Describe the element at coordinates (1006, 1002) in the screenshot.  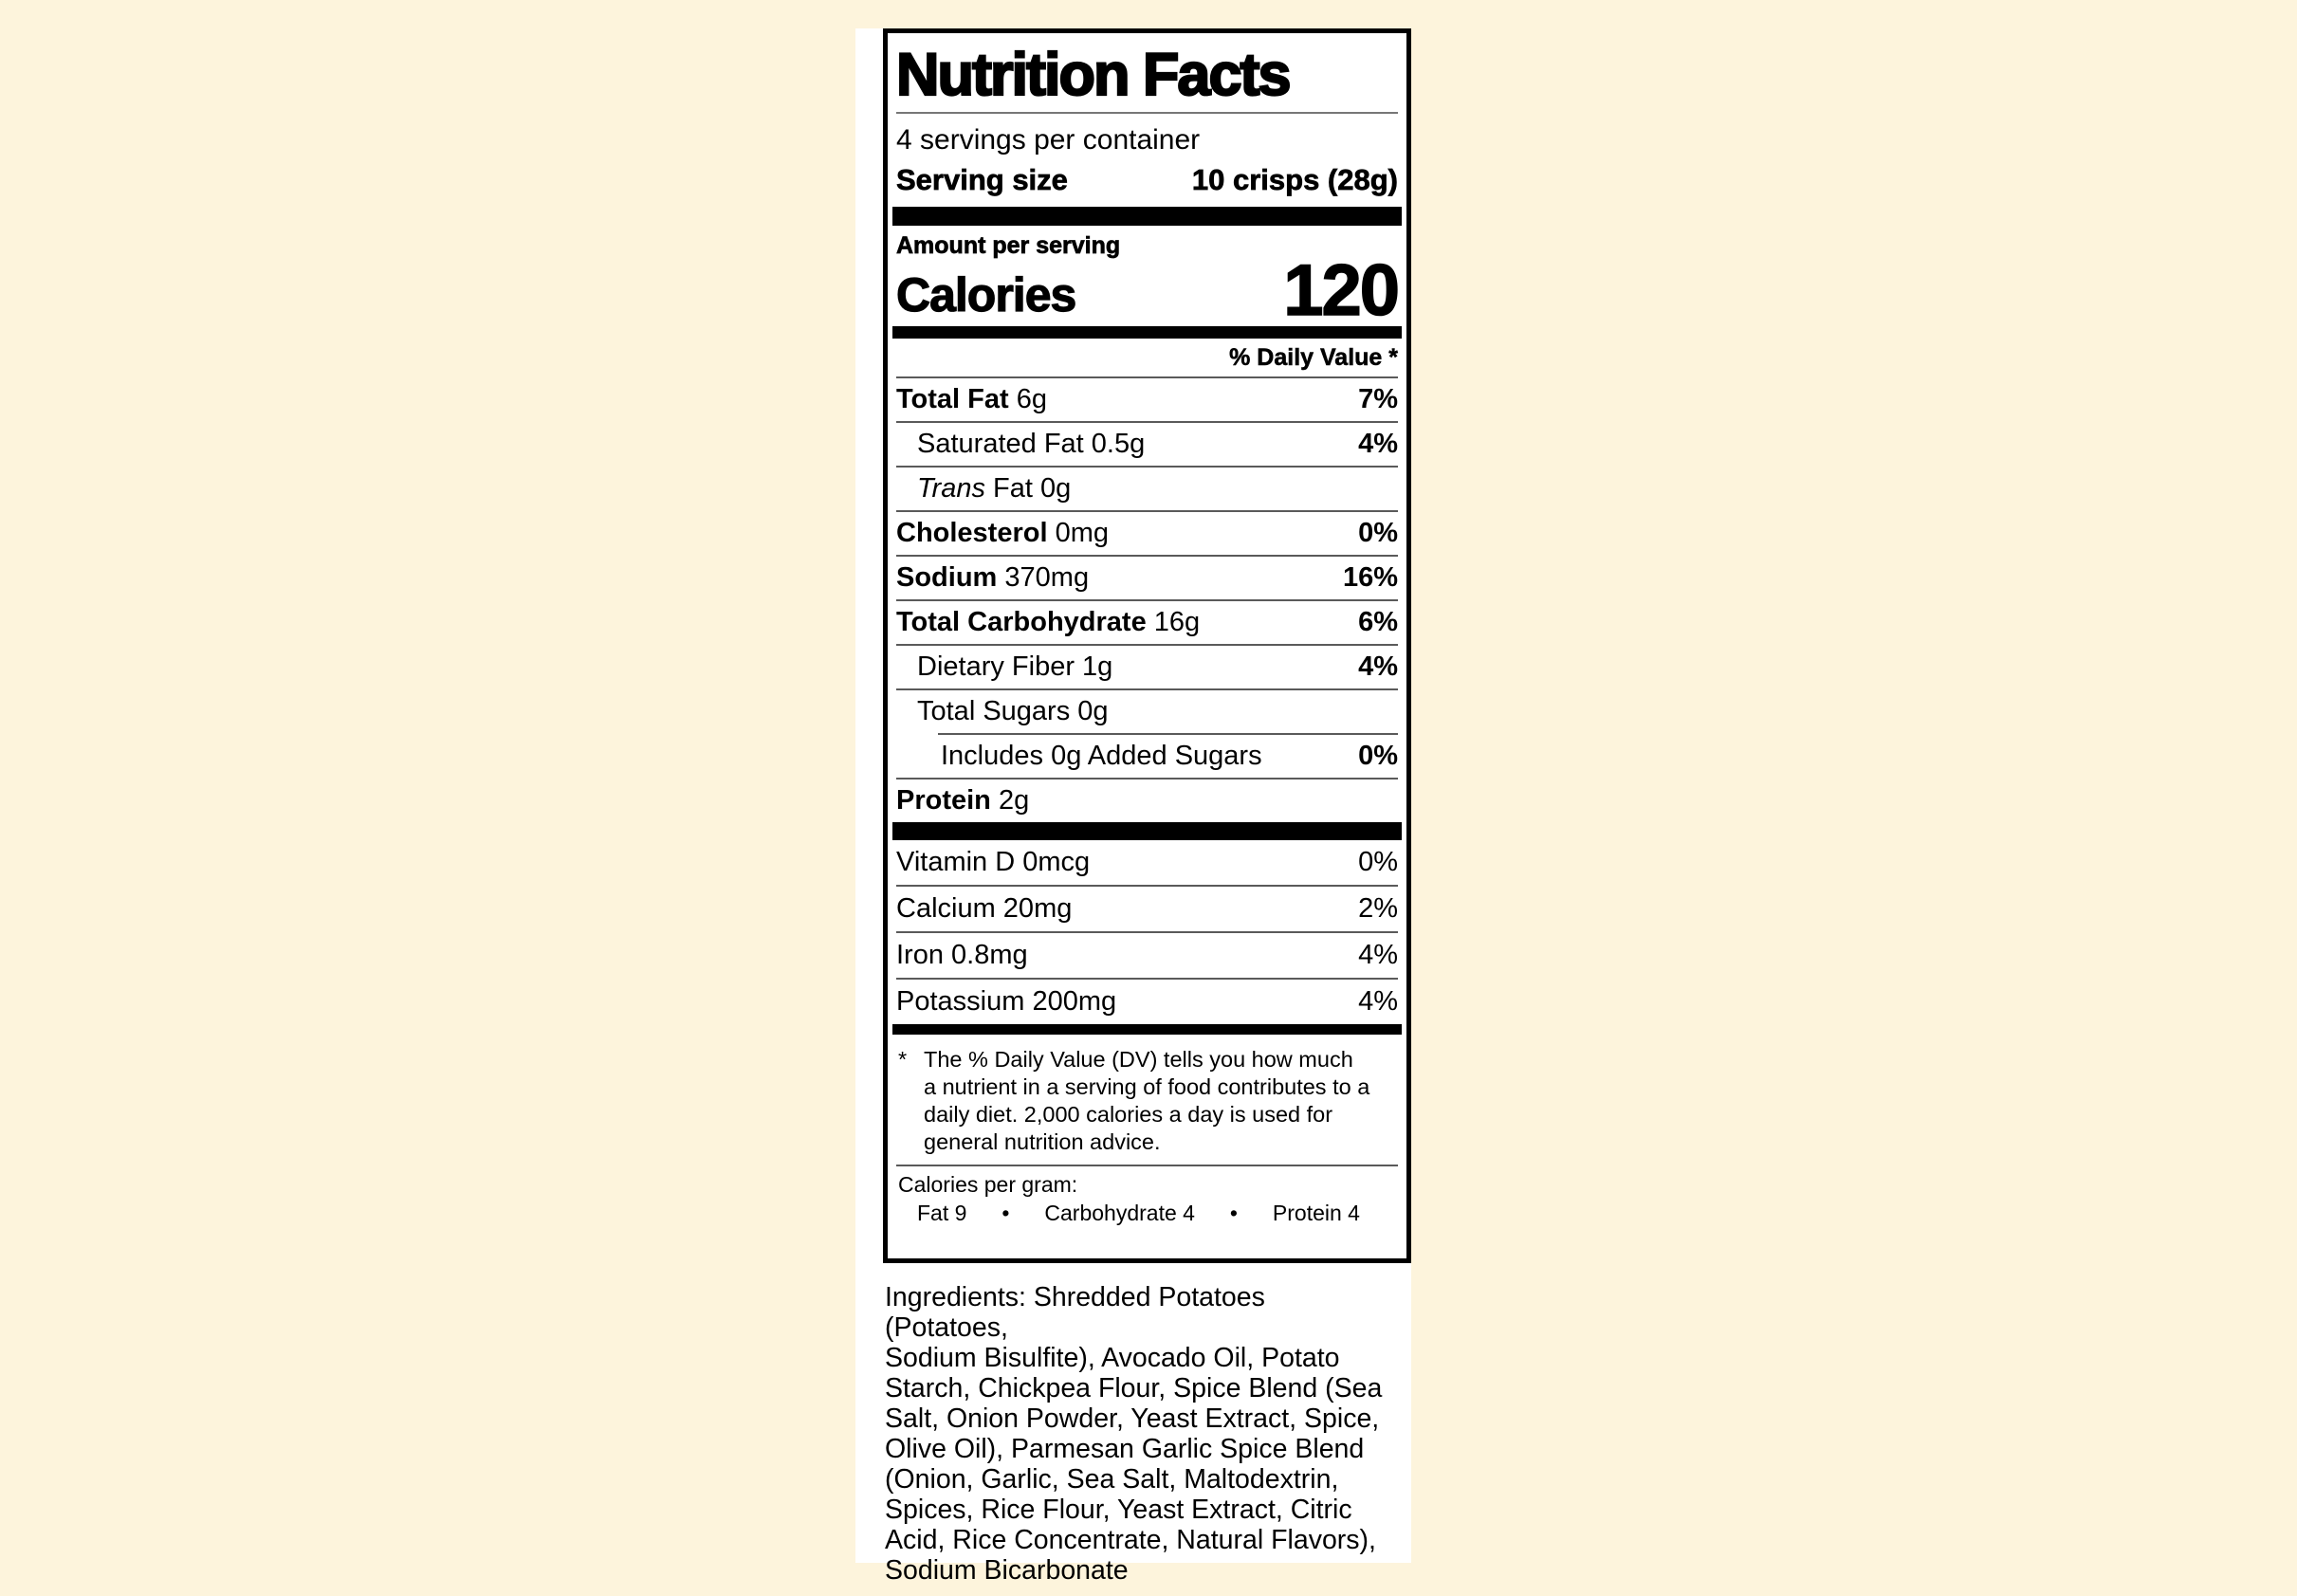
I see `nutrient-name: Potassium 200mg` at that location.